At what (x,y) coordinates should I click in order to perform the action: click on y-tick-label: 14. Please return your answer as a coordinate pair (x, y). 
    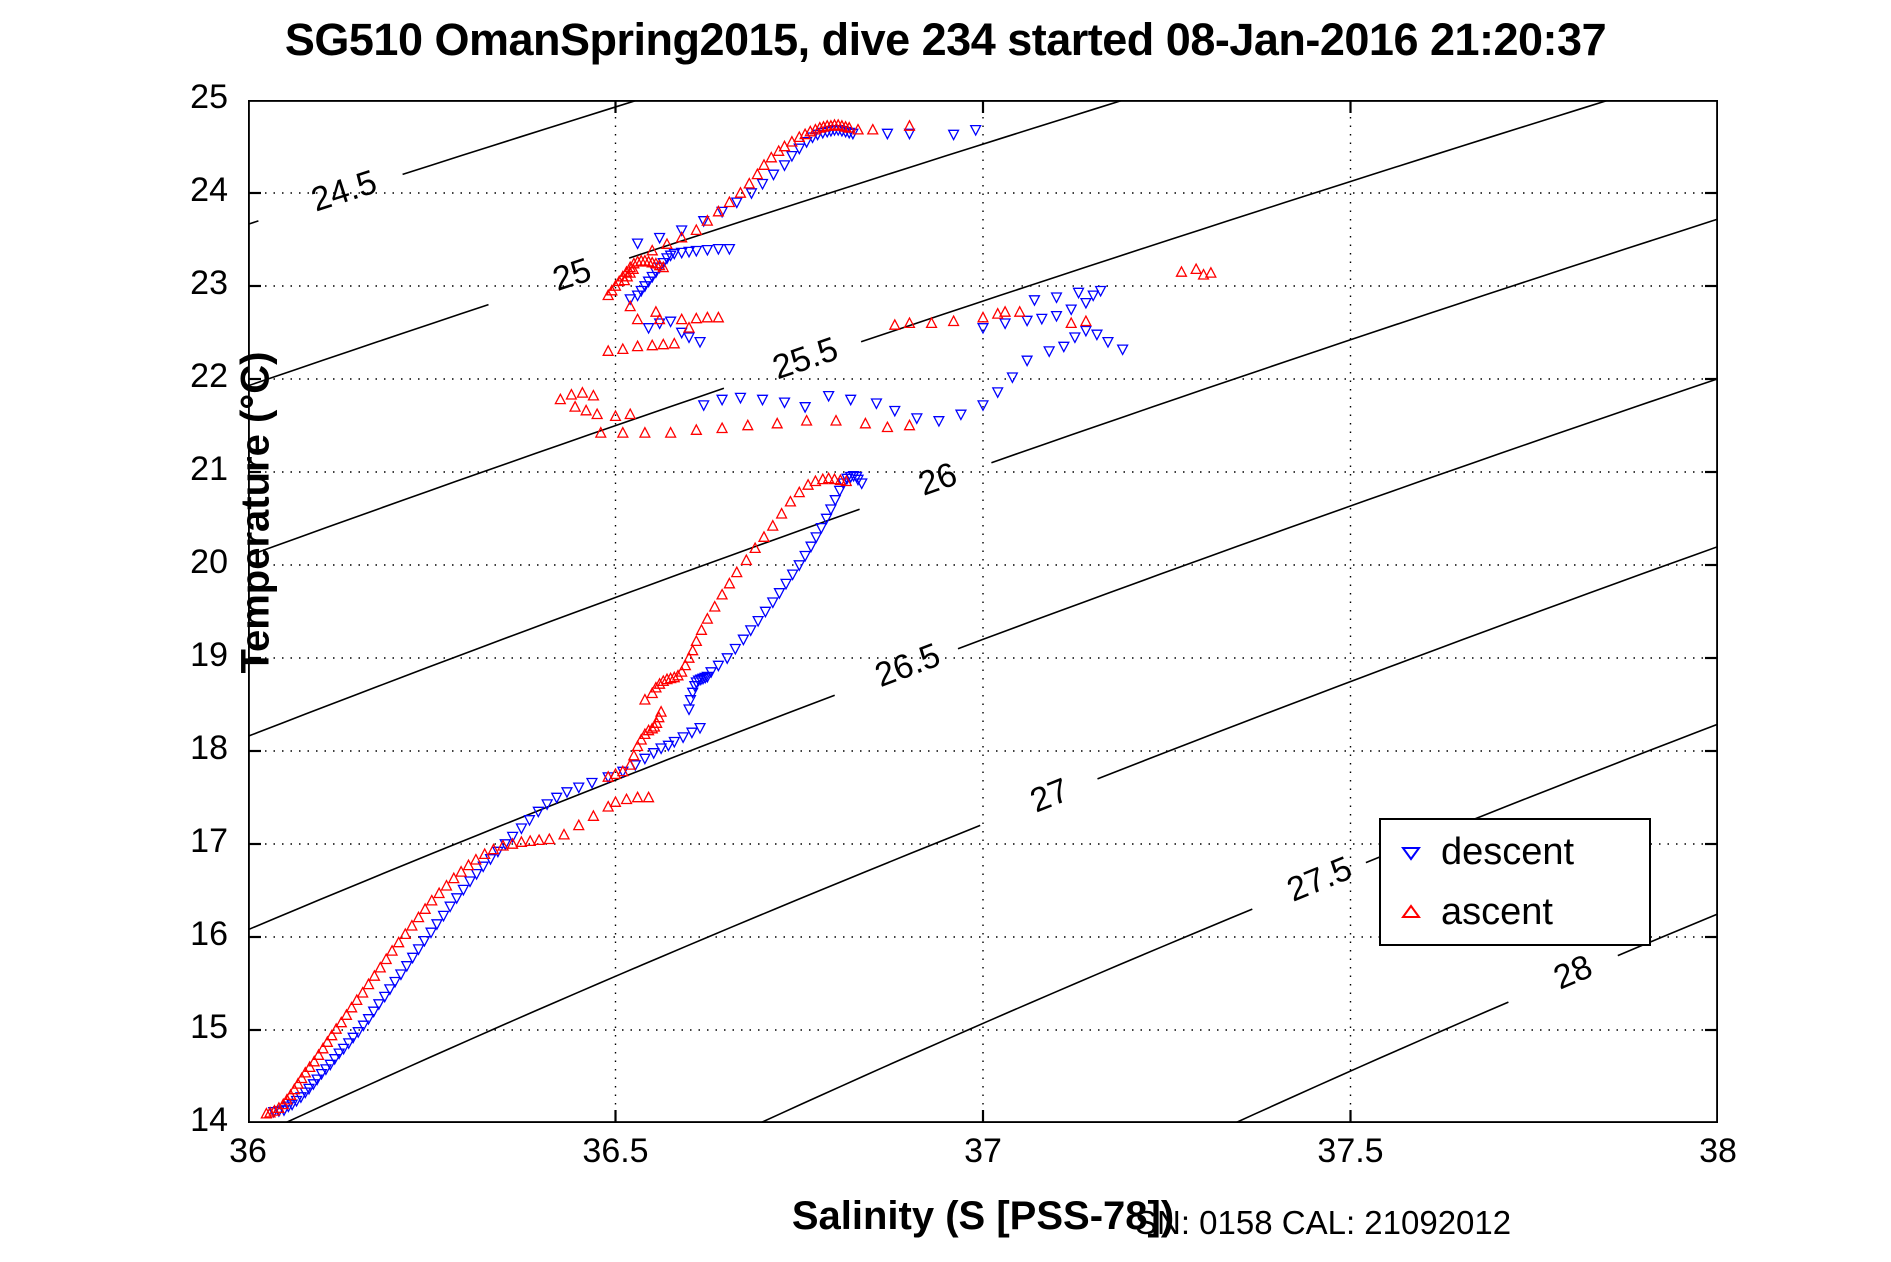
    Looking at the image, I should click on (209, 1120).